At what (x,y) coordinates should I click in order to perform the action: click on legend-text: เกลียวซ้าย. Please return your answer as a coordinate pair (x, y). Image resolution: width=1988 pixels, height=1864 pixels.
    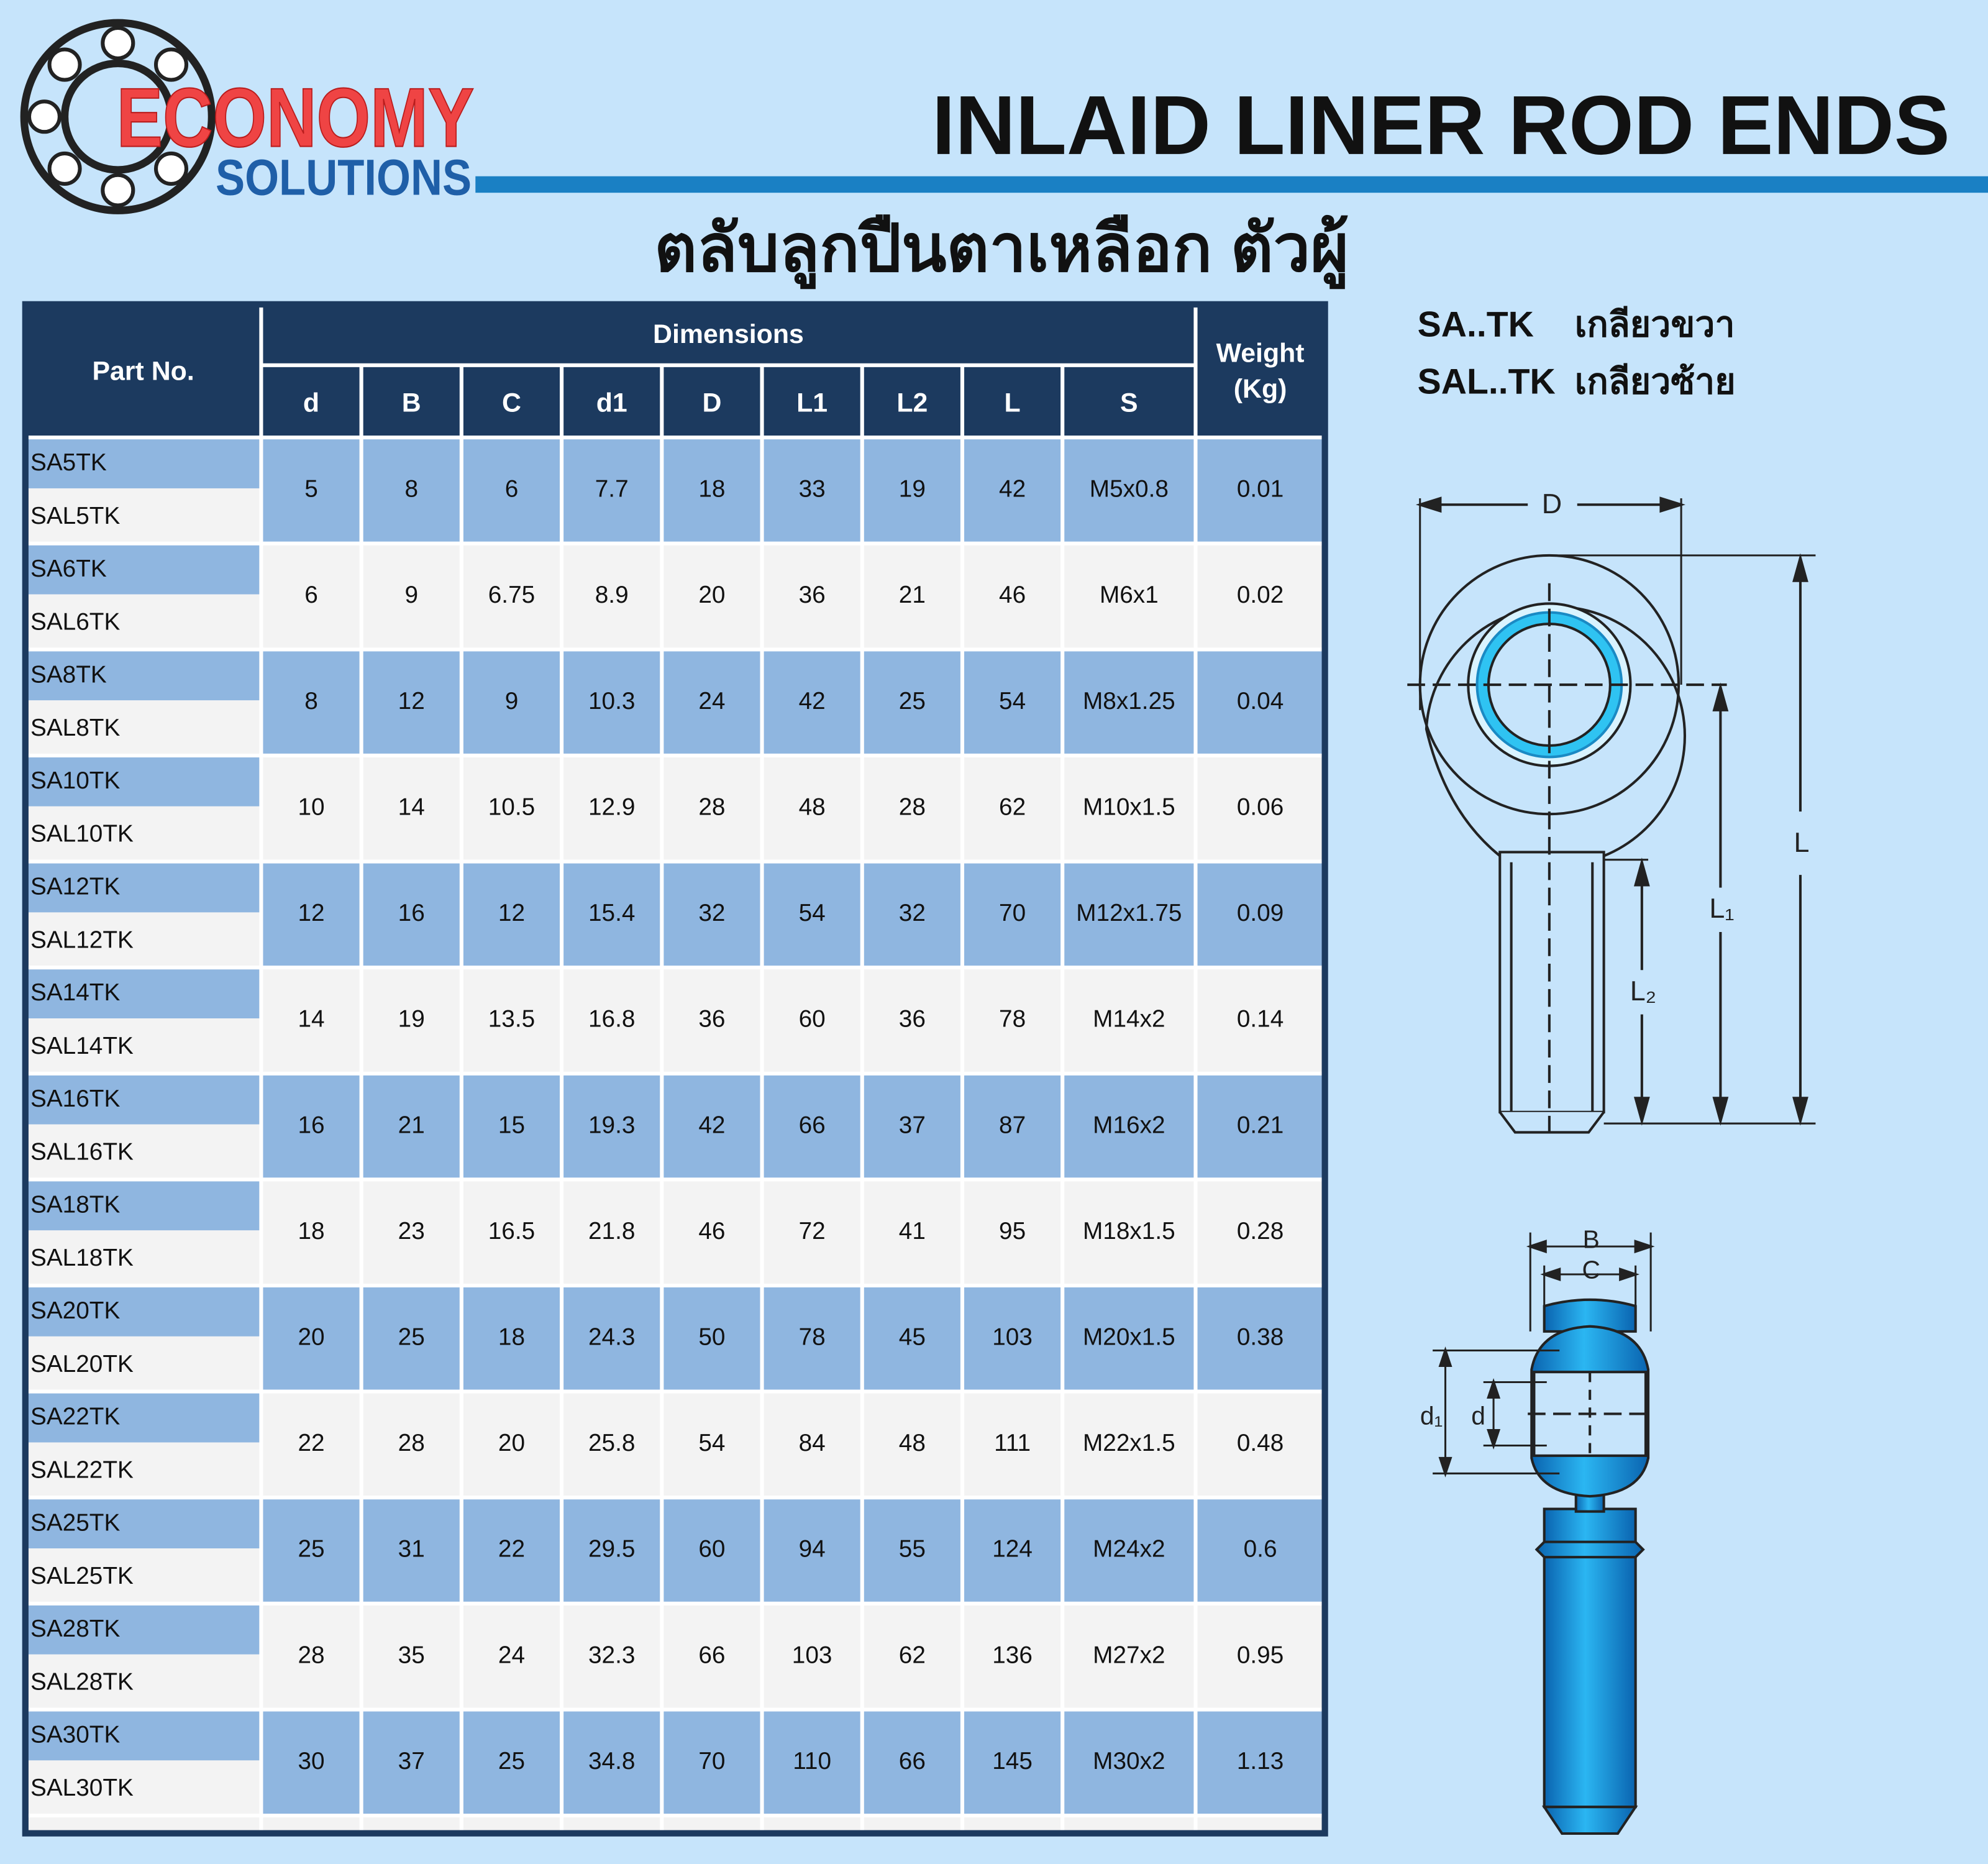
    Looking at the image, I should click on (1655, 382).